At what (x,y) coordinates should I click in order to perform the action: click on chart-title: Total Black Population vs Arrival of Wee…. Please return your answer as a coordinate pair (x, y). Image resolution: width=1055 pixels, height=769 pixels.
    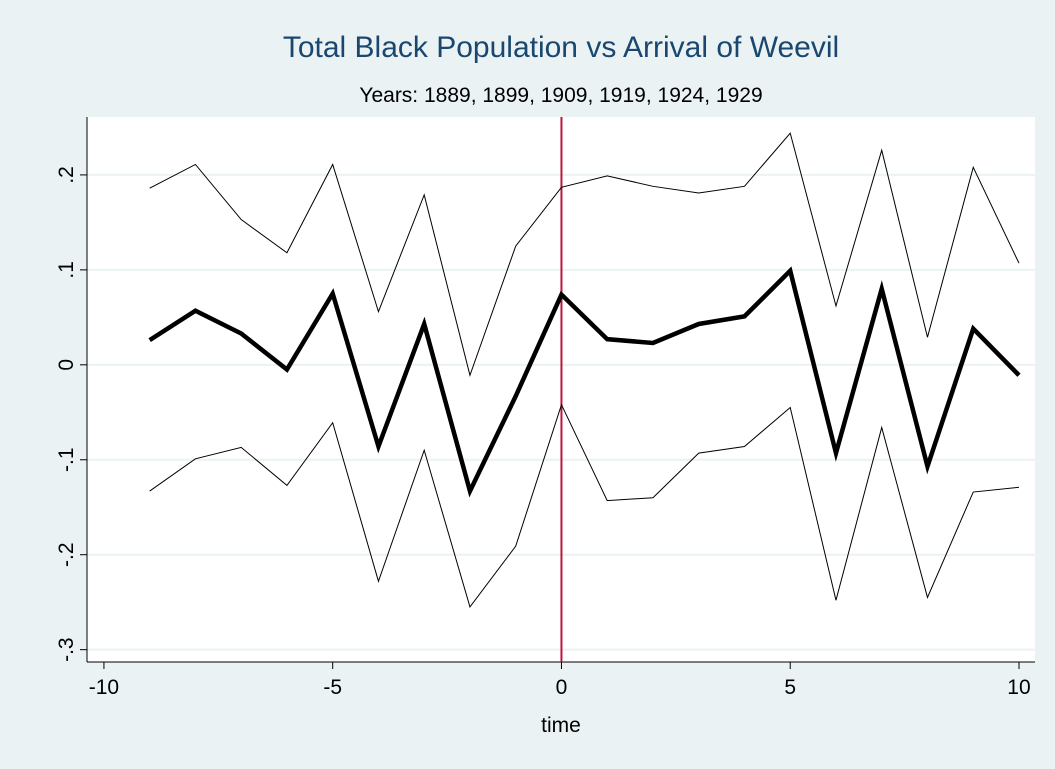
    Looking at the image, I should click on (561, 47).